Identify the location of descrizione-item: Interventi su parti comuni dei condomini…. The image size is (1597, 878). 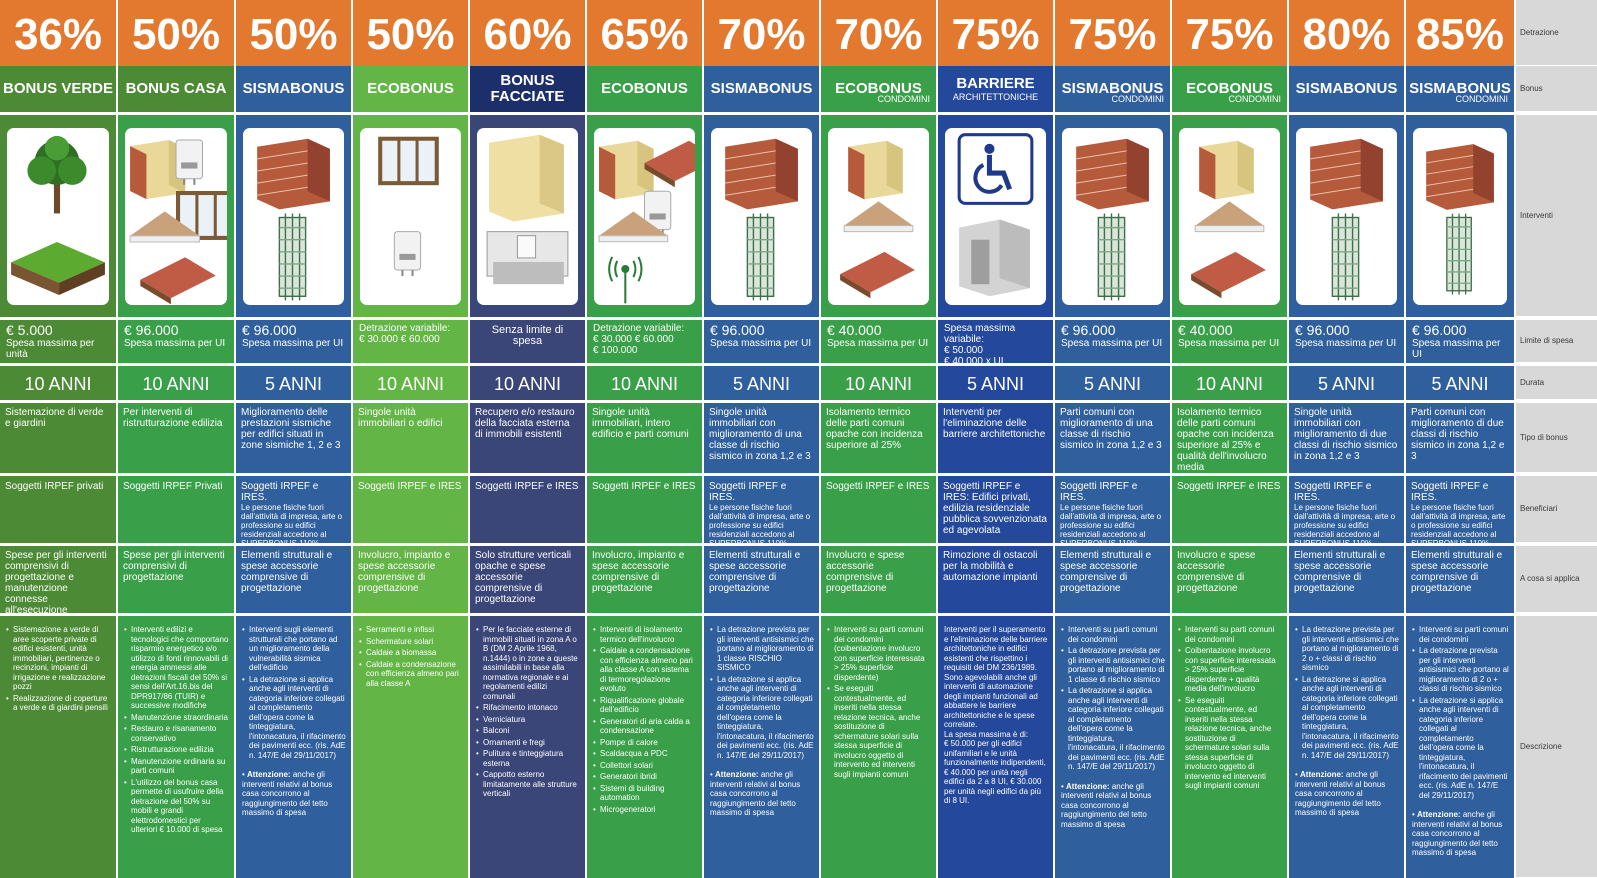
(879, 653).